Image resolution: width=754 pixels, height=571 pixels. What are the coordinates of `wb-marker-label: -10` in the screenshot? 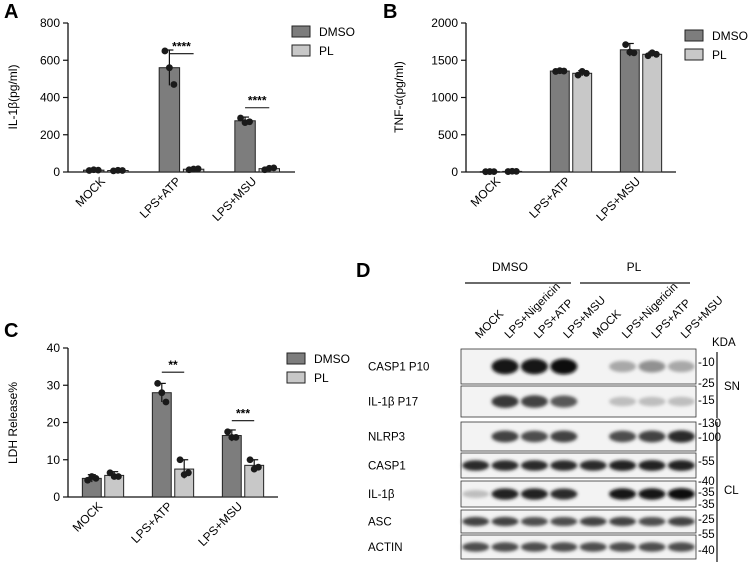 It's located at (706, 363).